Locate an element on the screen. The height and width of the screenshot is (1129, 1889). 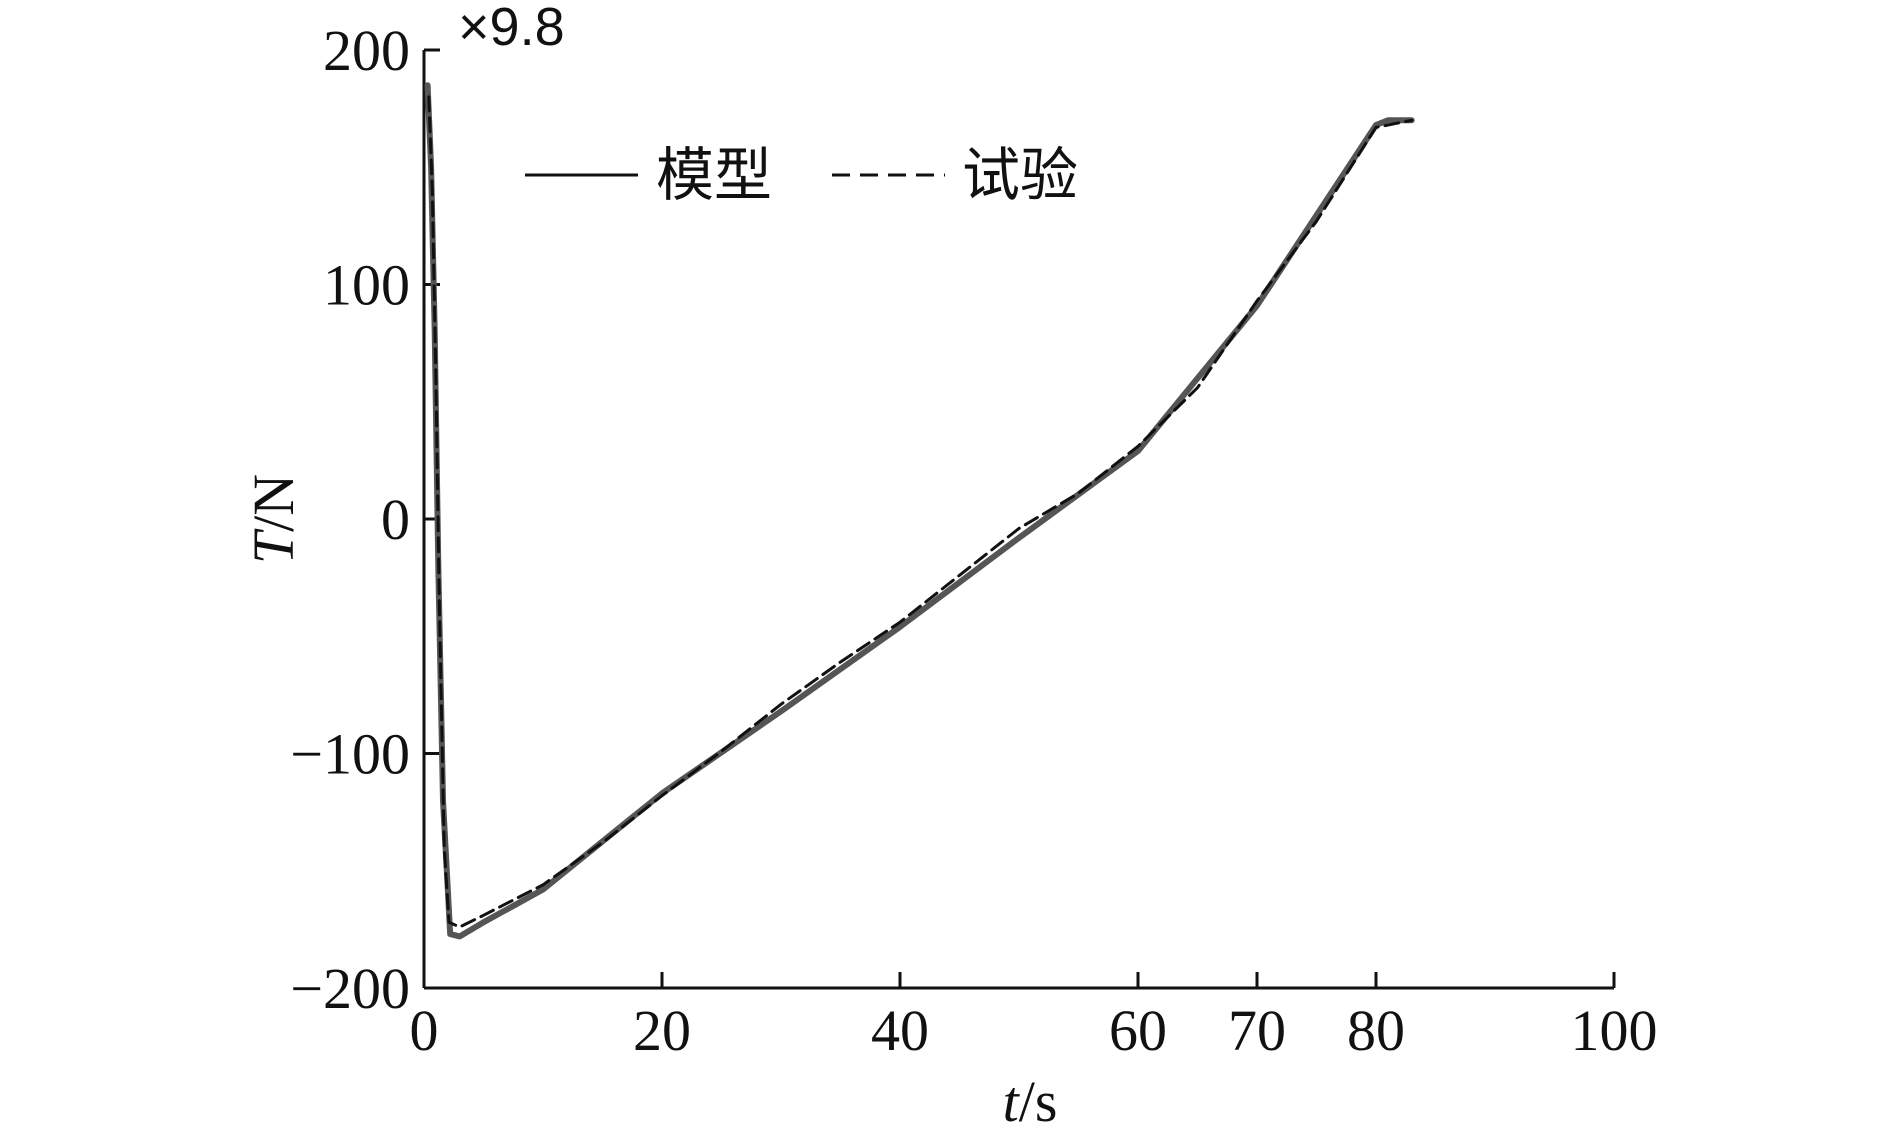
x-tick-label: 20 is located at coordinates (662, 1030).